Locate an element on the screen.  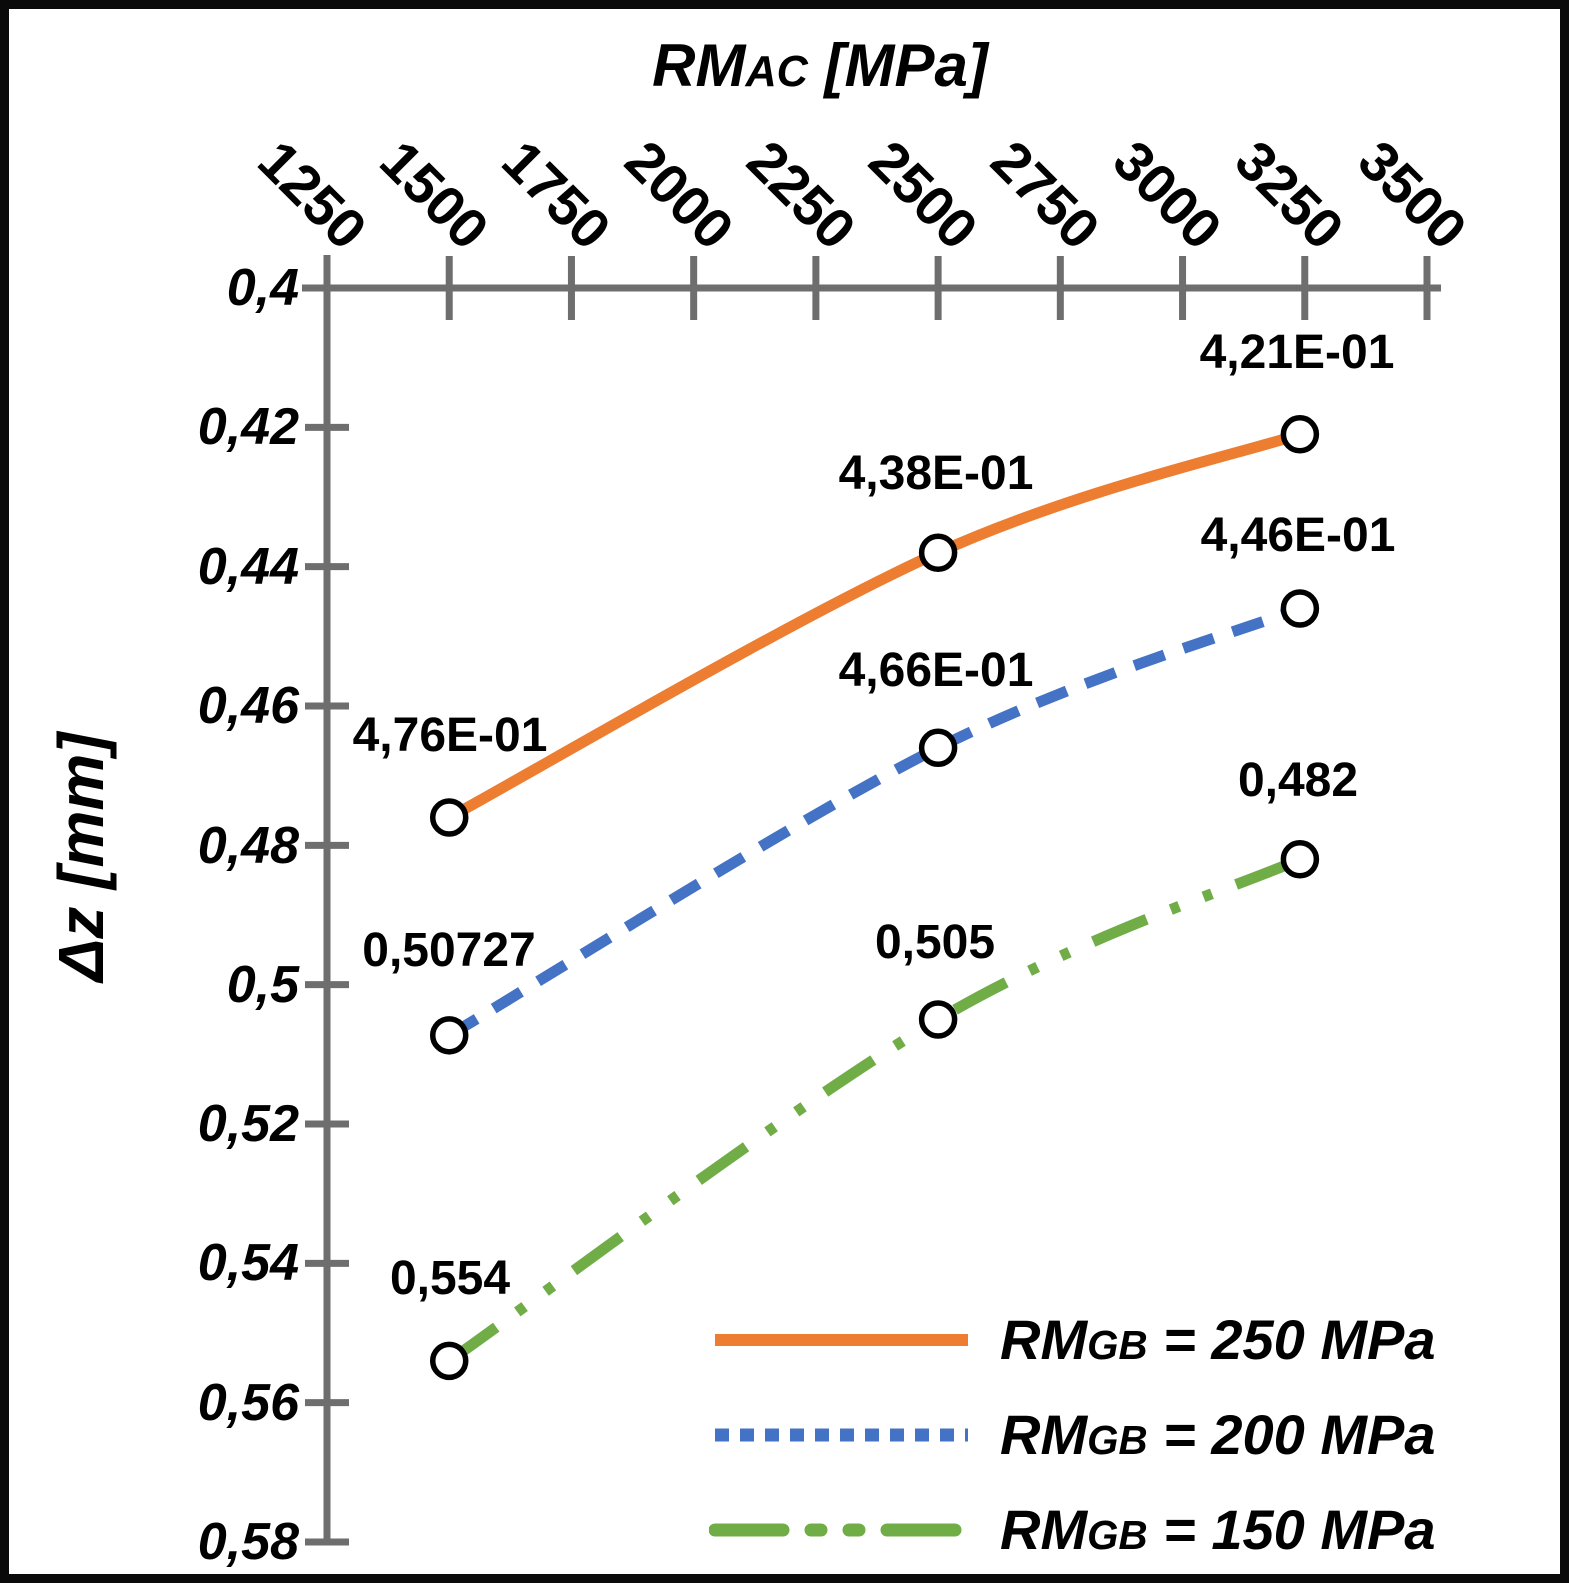
legend-row-150: RMGB = 150 MPa is located at coordinates (1072, 1528).